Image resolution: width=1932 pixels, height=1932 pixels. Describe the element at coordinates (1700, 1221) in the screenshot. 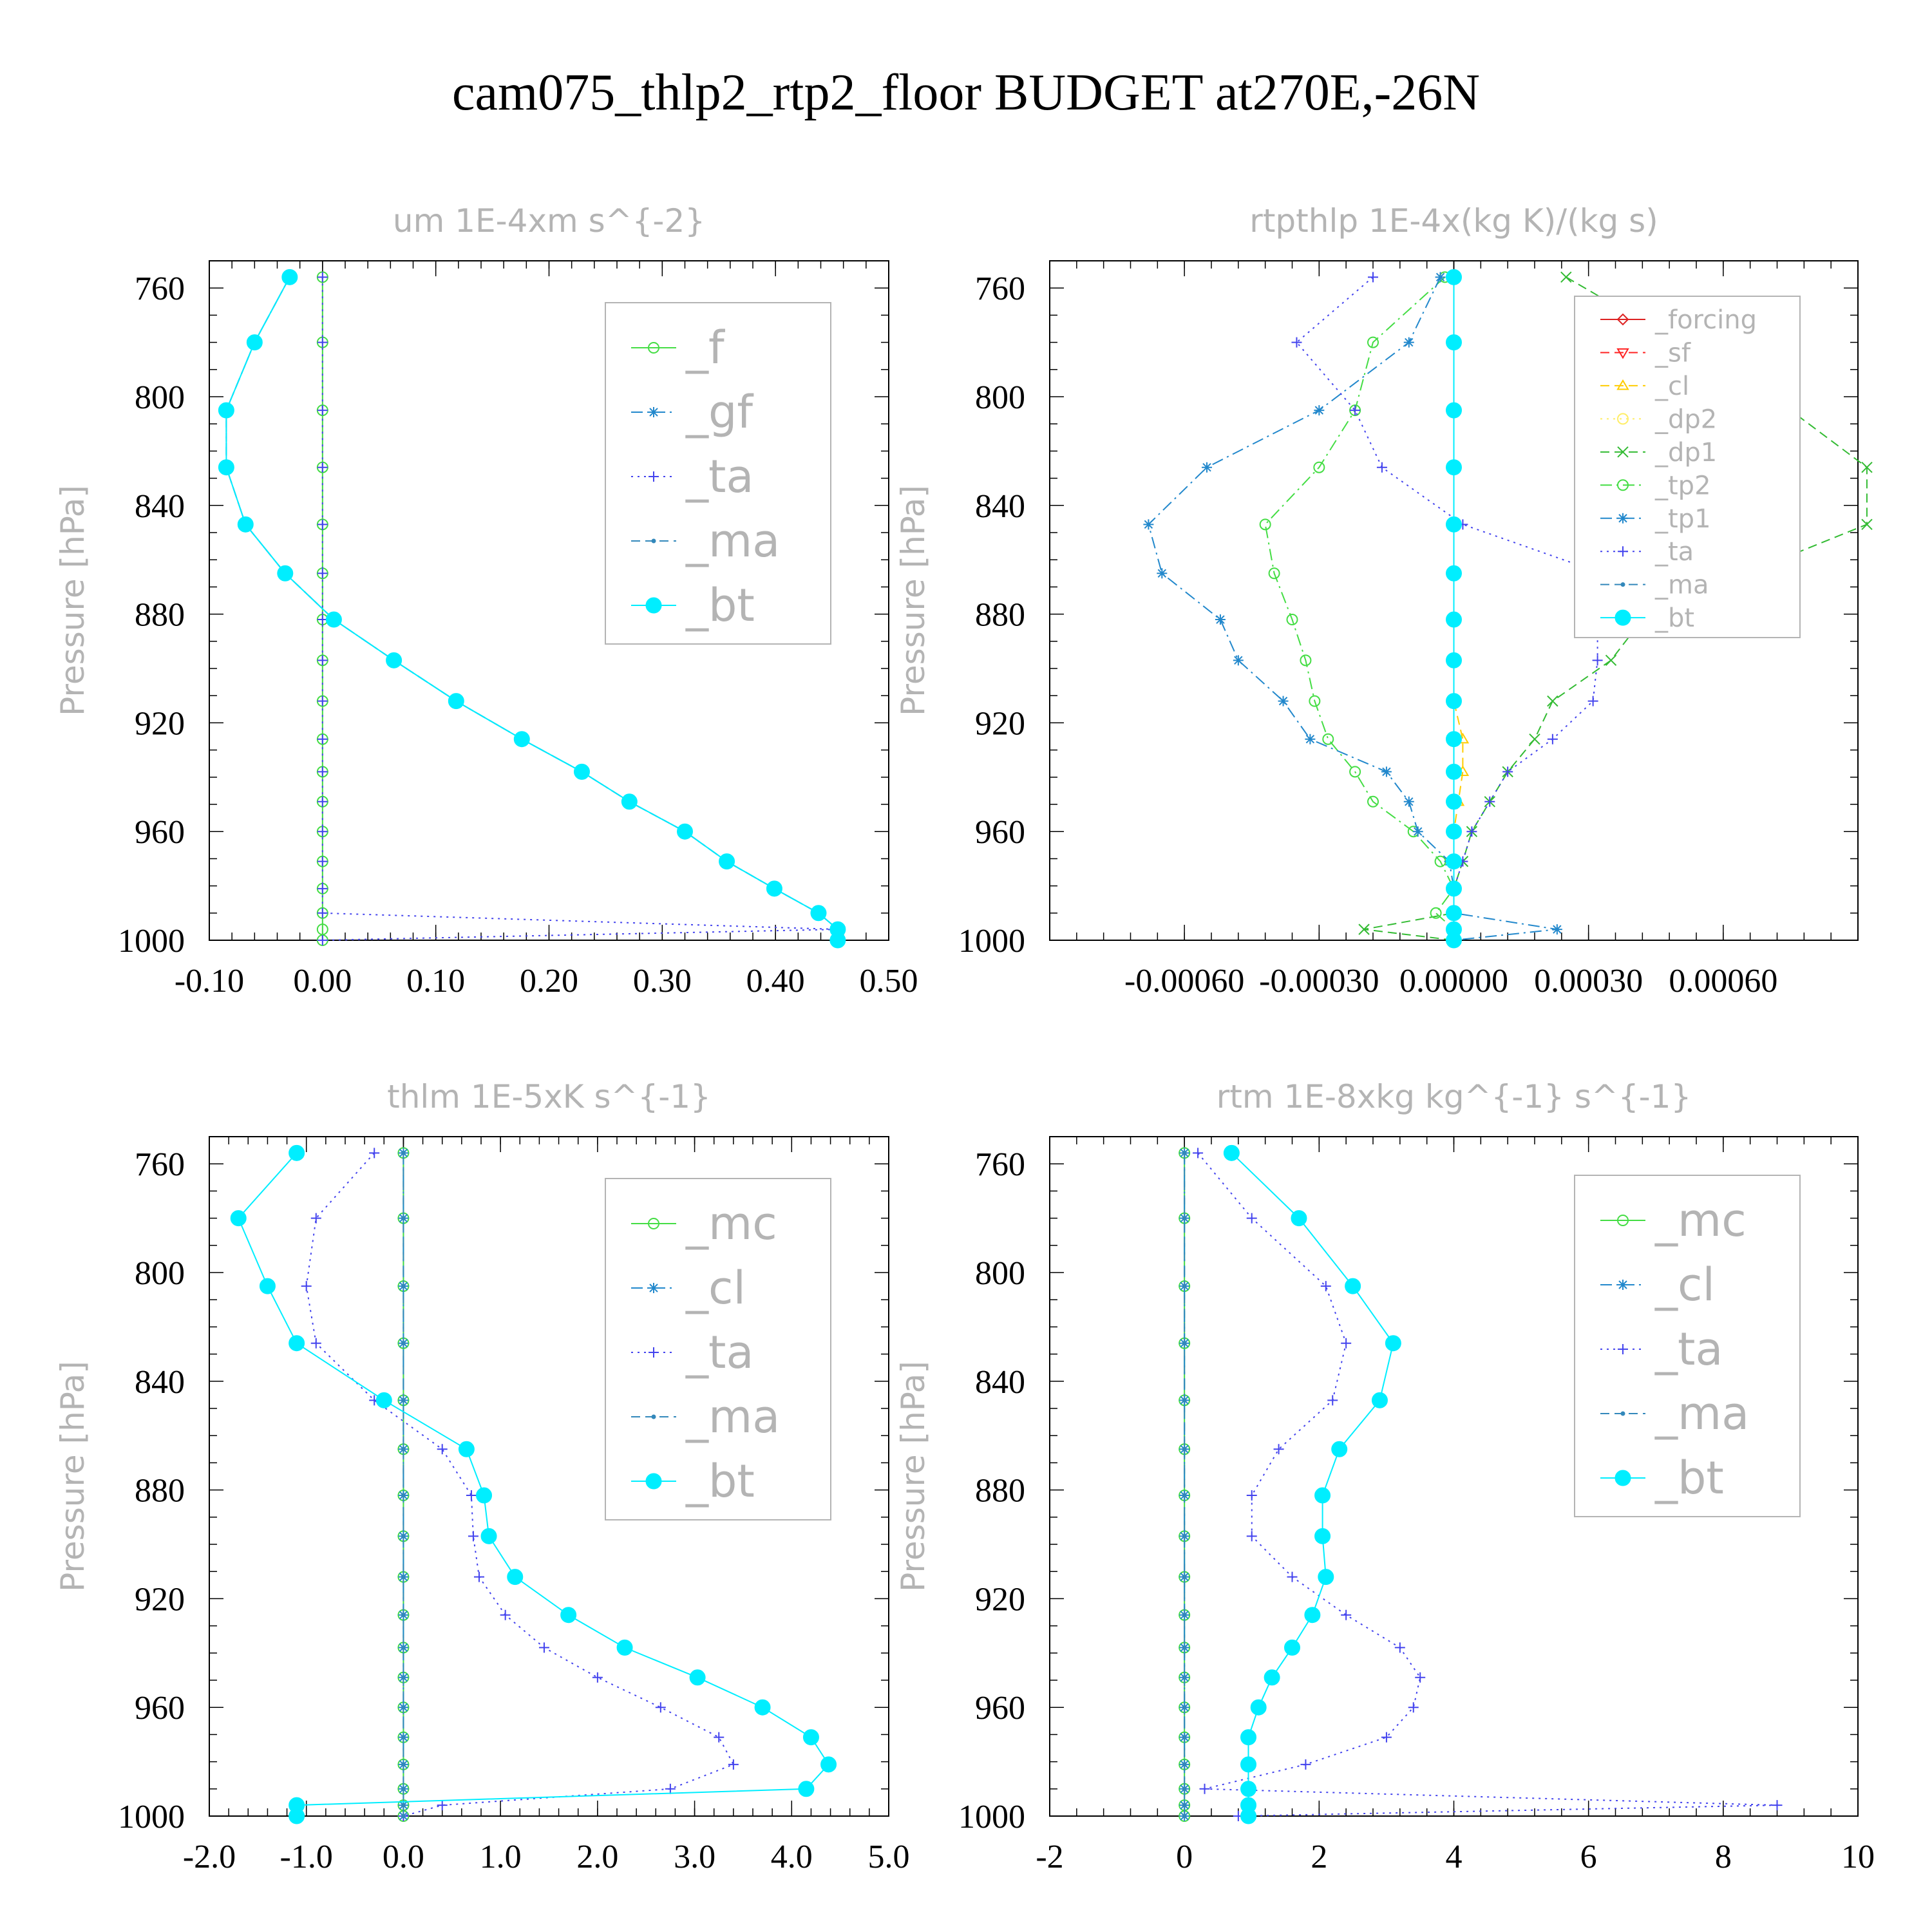

I see `legend-label: _mc` at that location.